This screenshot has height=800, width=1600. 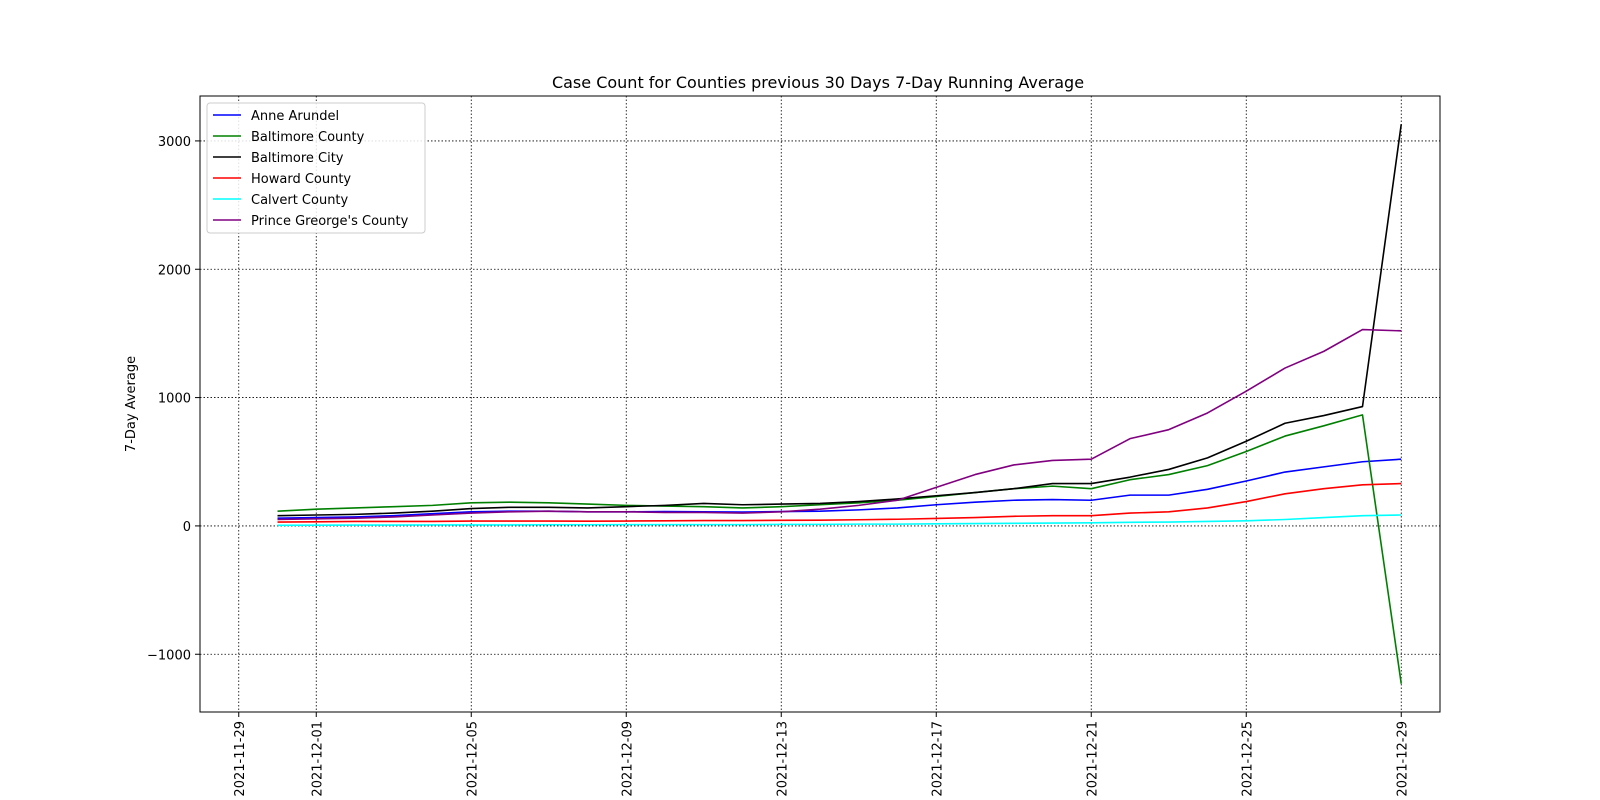 What do you see at coordinates (174, 270) in the screenshot?
I see `y-tick-label: 2000` at bounding box center [174, 270].